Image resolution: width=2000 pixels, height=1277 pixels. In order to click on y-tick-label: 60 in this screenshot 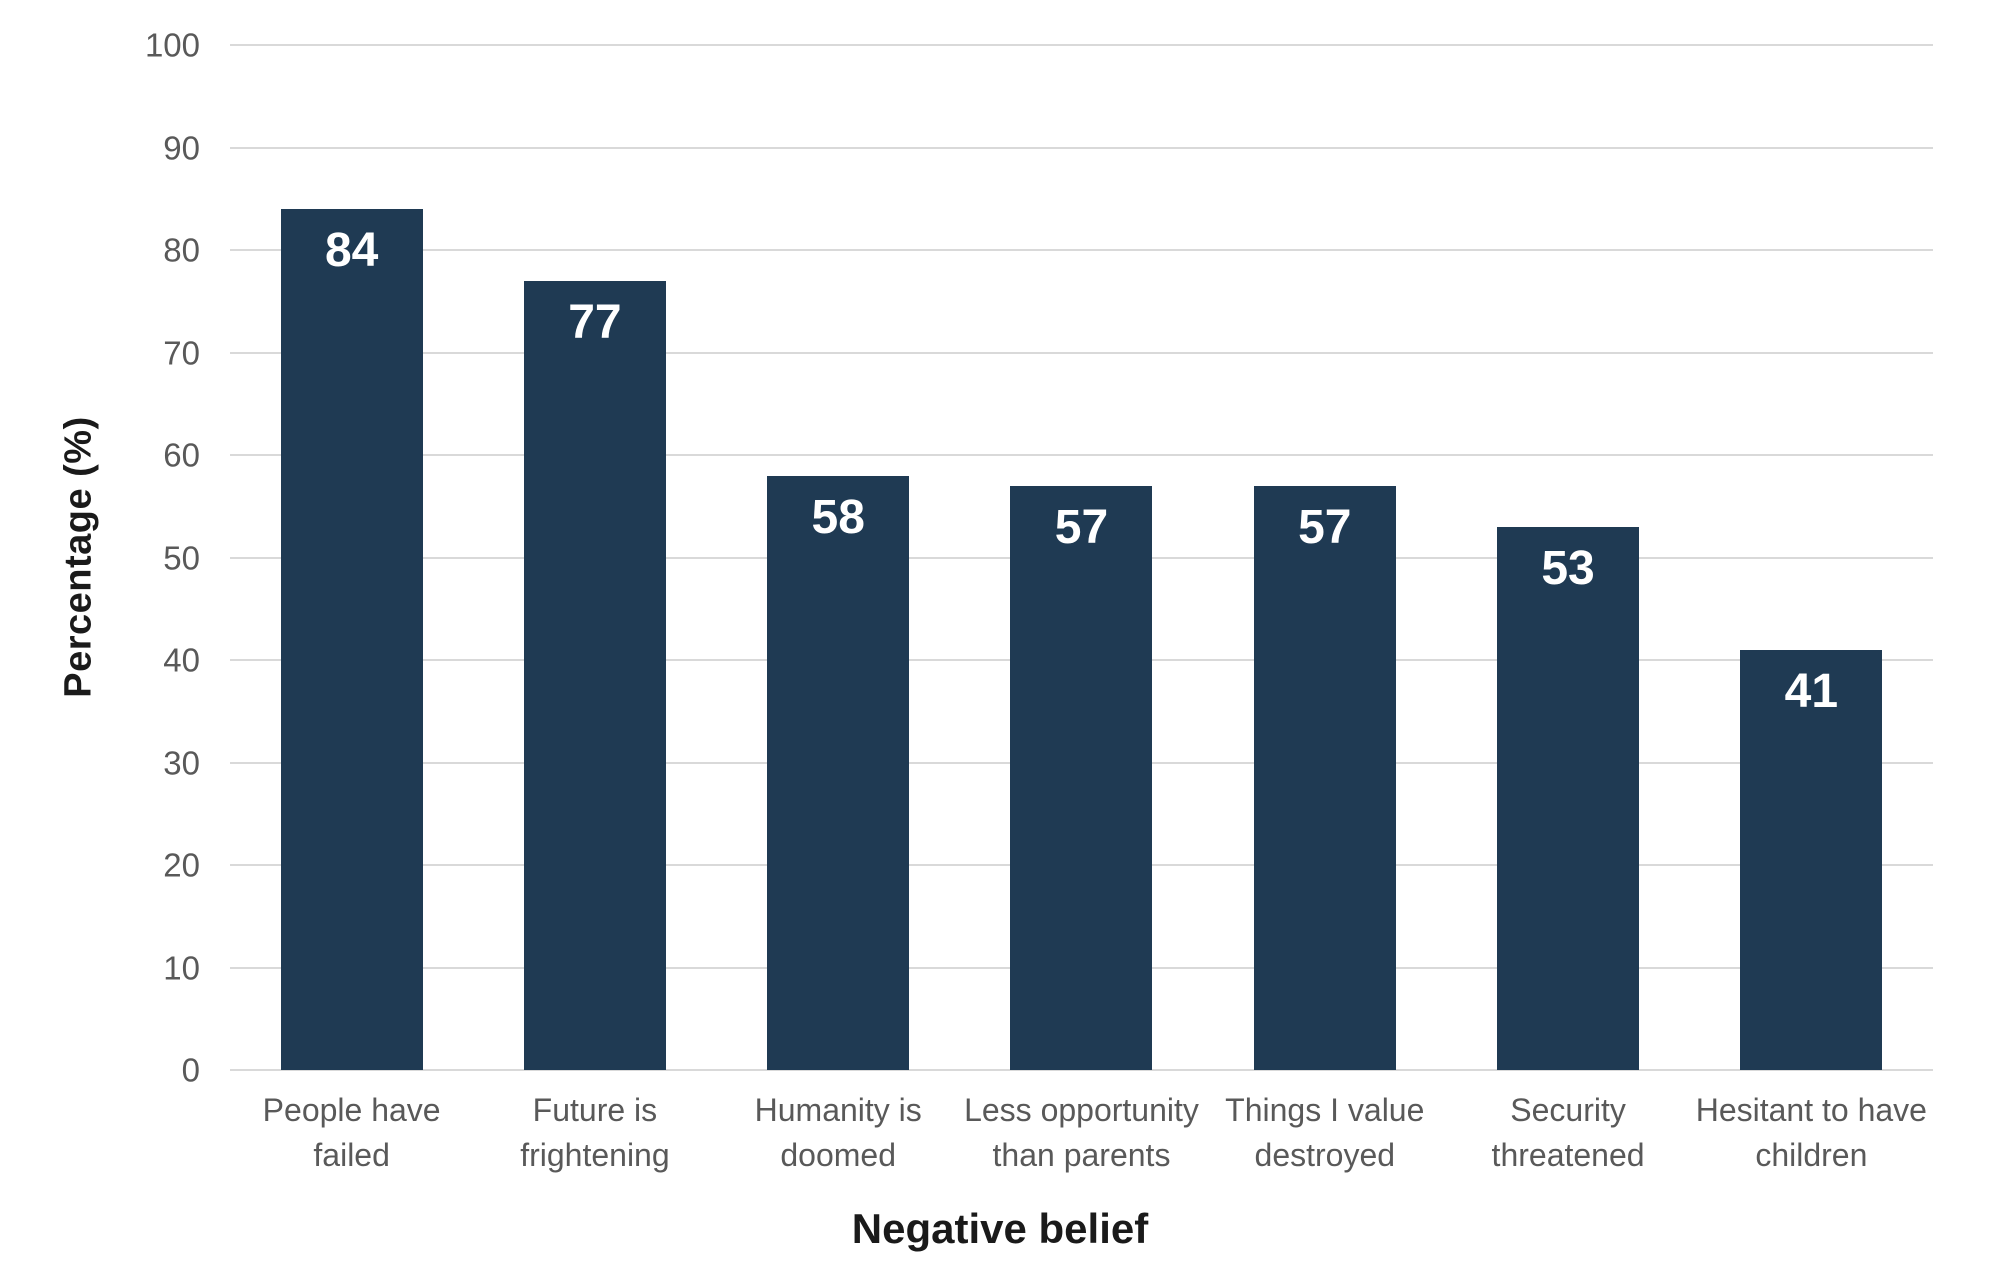, I will do `click(181, 455)`.